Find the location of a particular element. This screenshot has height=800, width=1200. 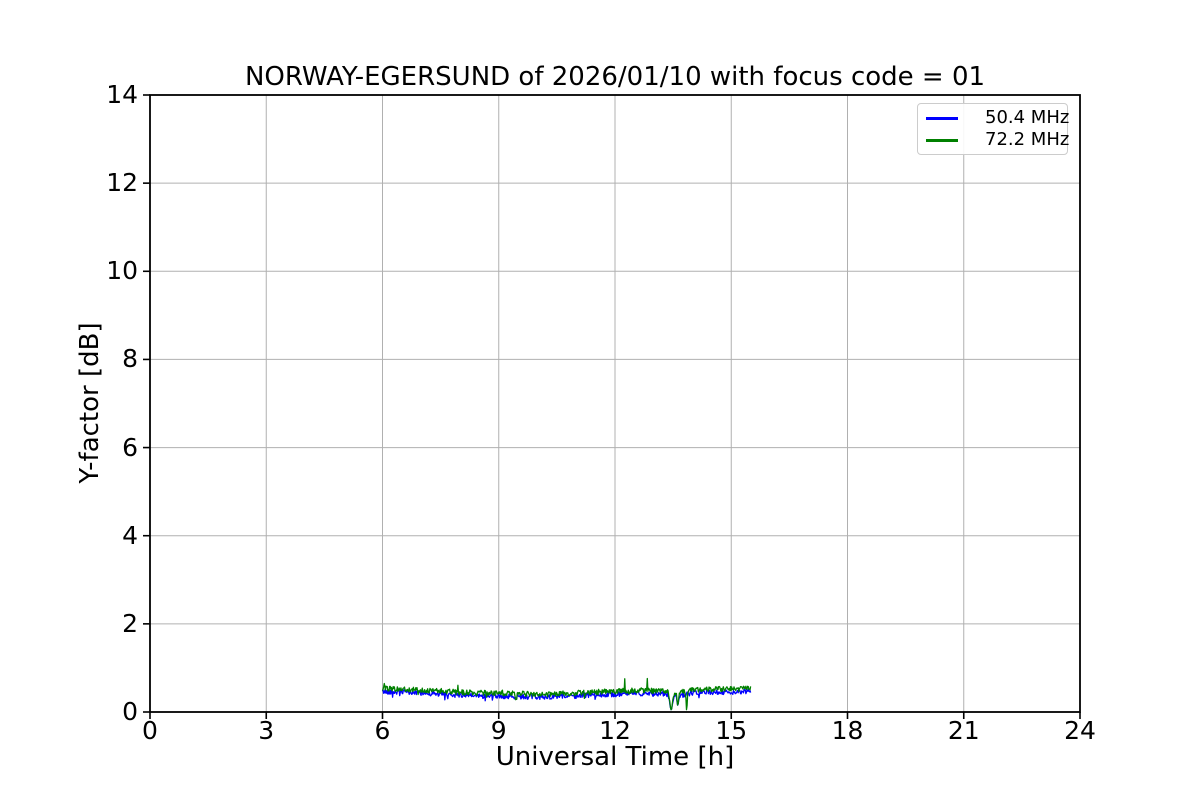

y-tick-label: 6 is located at coordinates (130, 447).